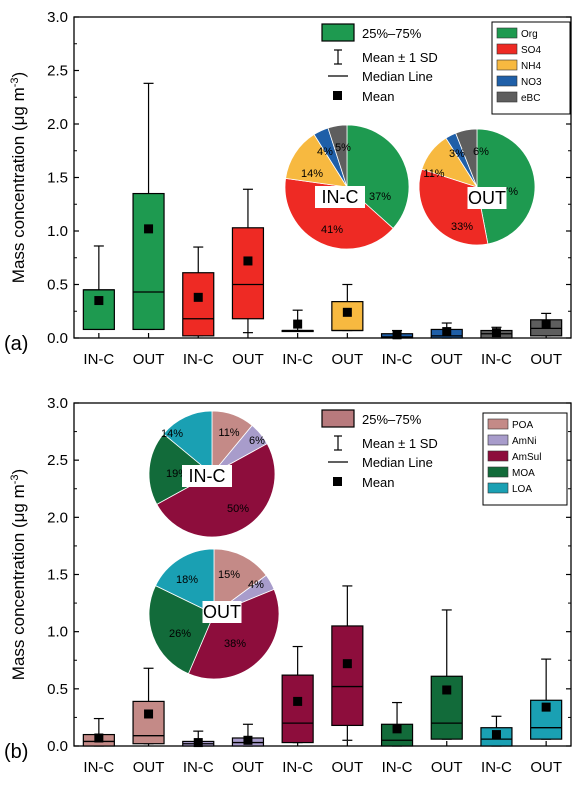 The height and width of the screenshot is (787, 585). Describe the element at coordinates (498, 424) in the screenshot. I see `legend-swatch-poa` at that location.